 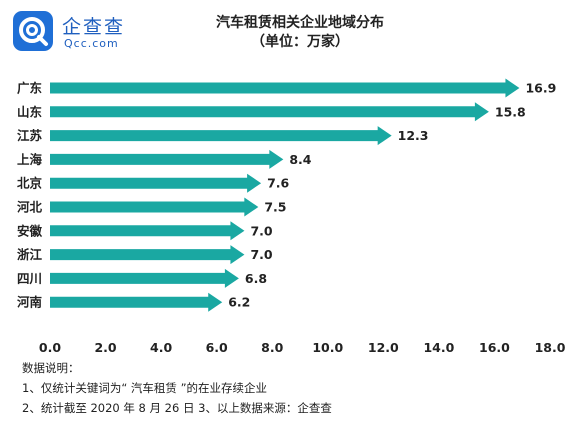 I want to click on value-label: 16.9, so click(x=540, y=88).